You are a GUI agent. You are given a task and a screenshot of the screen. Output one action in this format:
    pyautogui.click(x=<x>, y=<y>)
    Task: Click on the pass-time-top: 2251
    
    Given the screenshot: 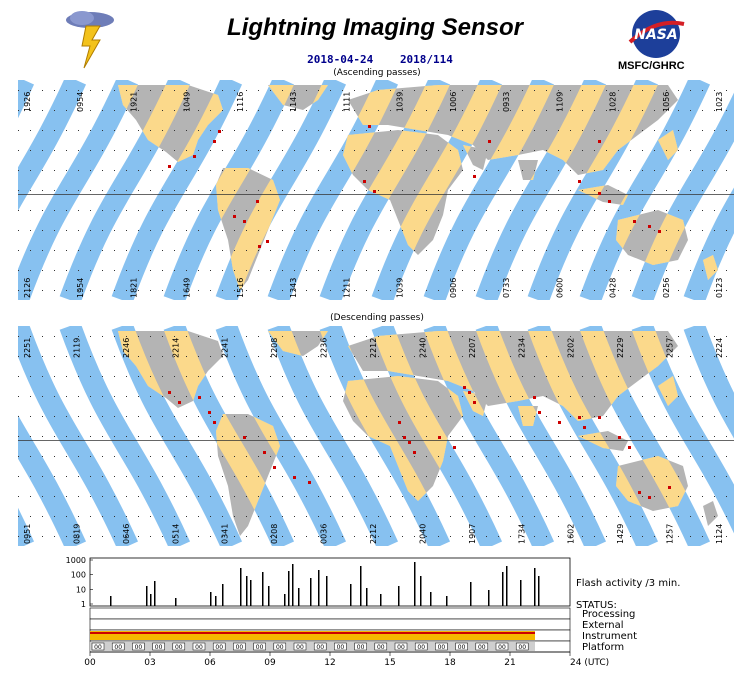 What is the action you would take?
    pyautogui.click(x=27, y=348)
    